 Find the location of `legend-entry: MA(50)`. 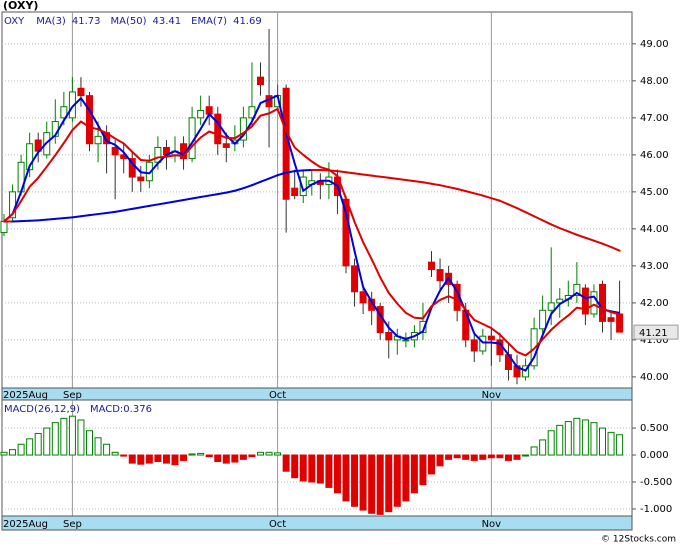

legend-entry: MA(50) is located at coordinates (128, 21).